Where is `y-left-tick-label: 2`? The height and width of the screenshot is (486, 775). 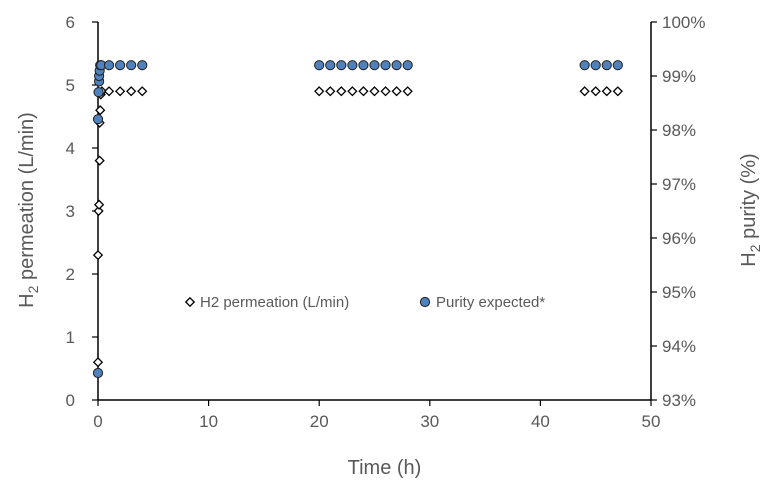
y-left-tick-label: 2 is located at coordinates (70, 274).